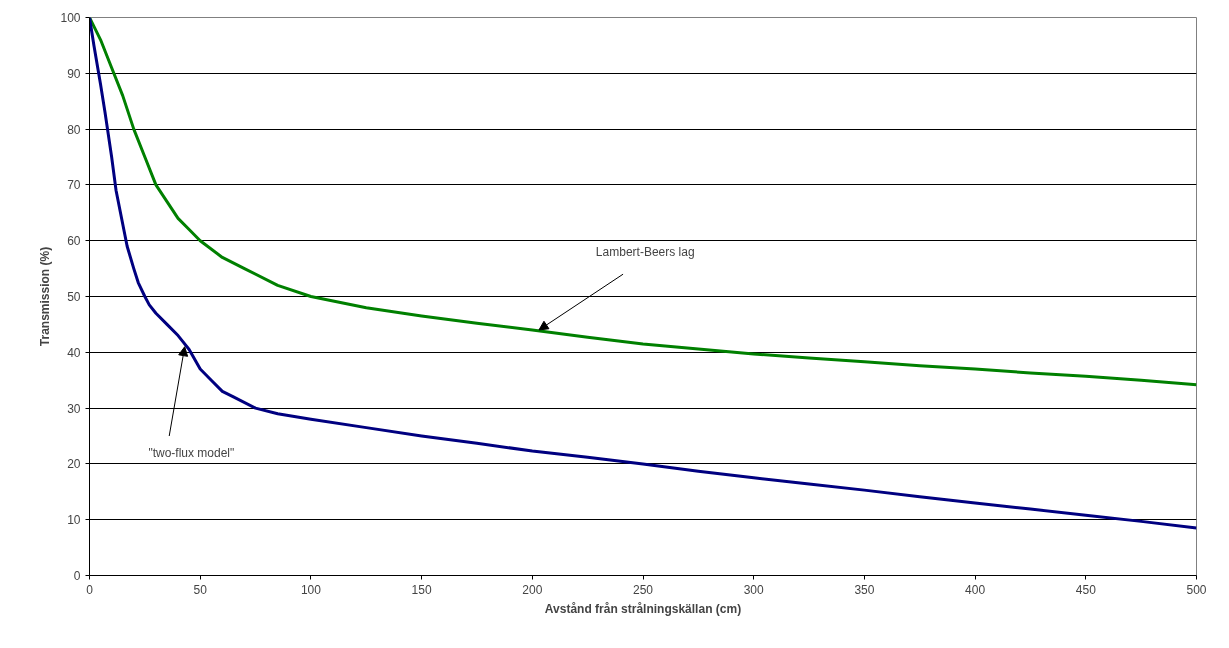  Describe the element at coordinates (77, 576) in the screenshot. I see `y-tick-label: 0` at that location.